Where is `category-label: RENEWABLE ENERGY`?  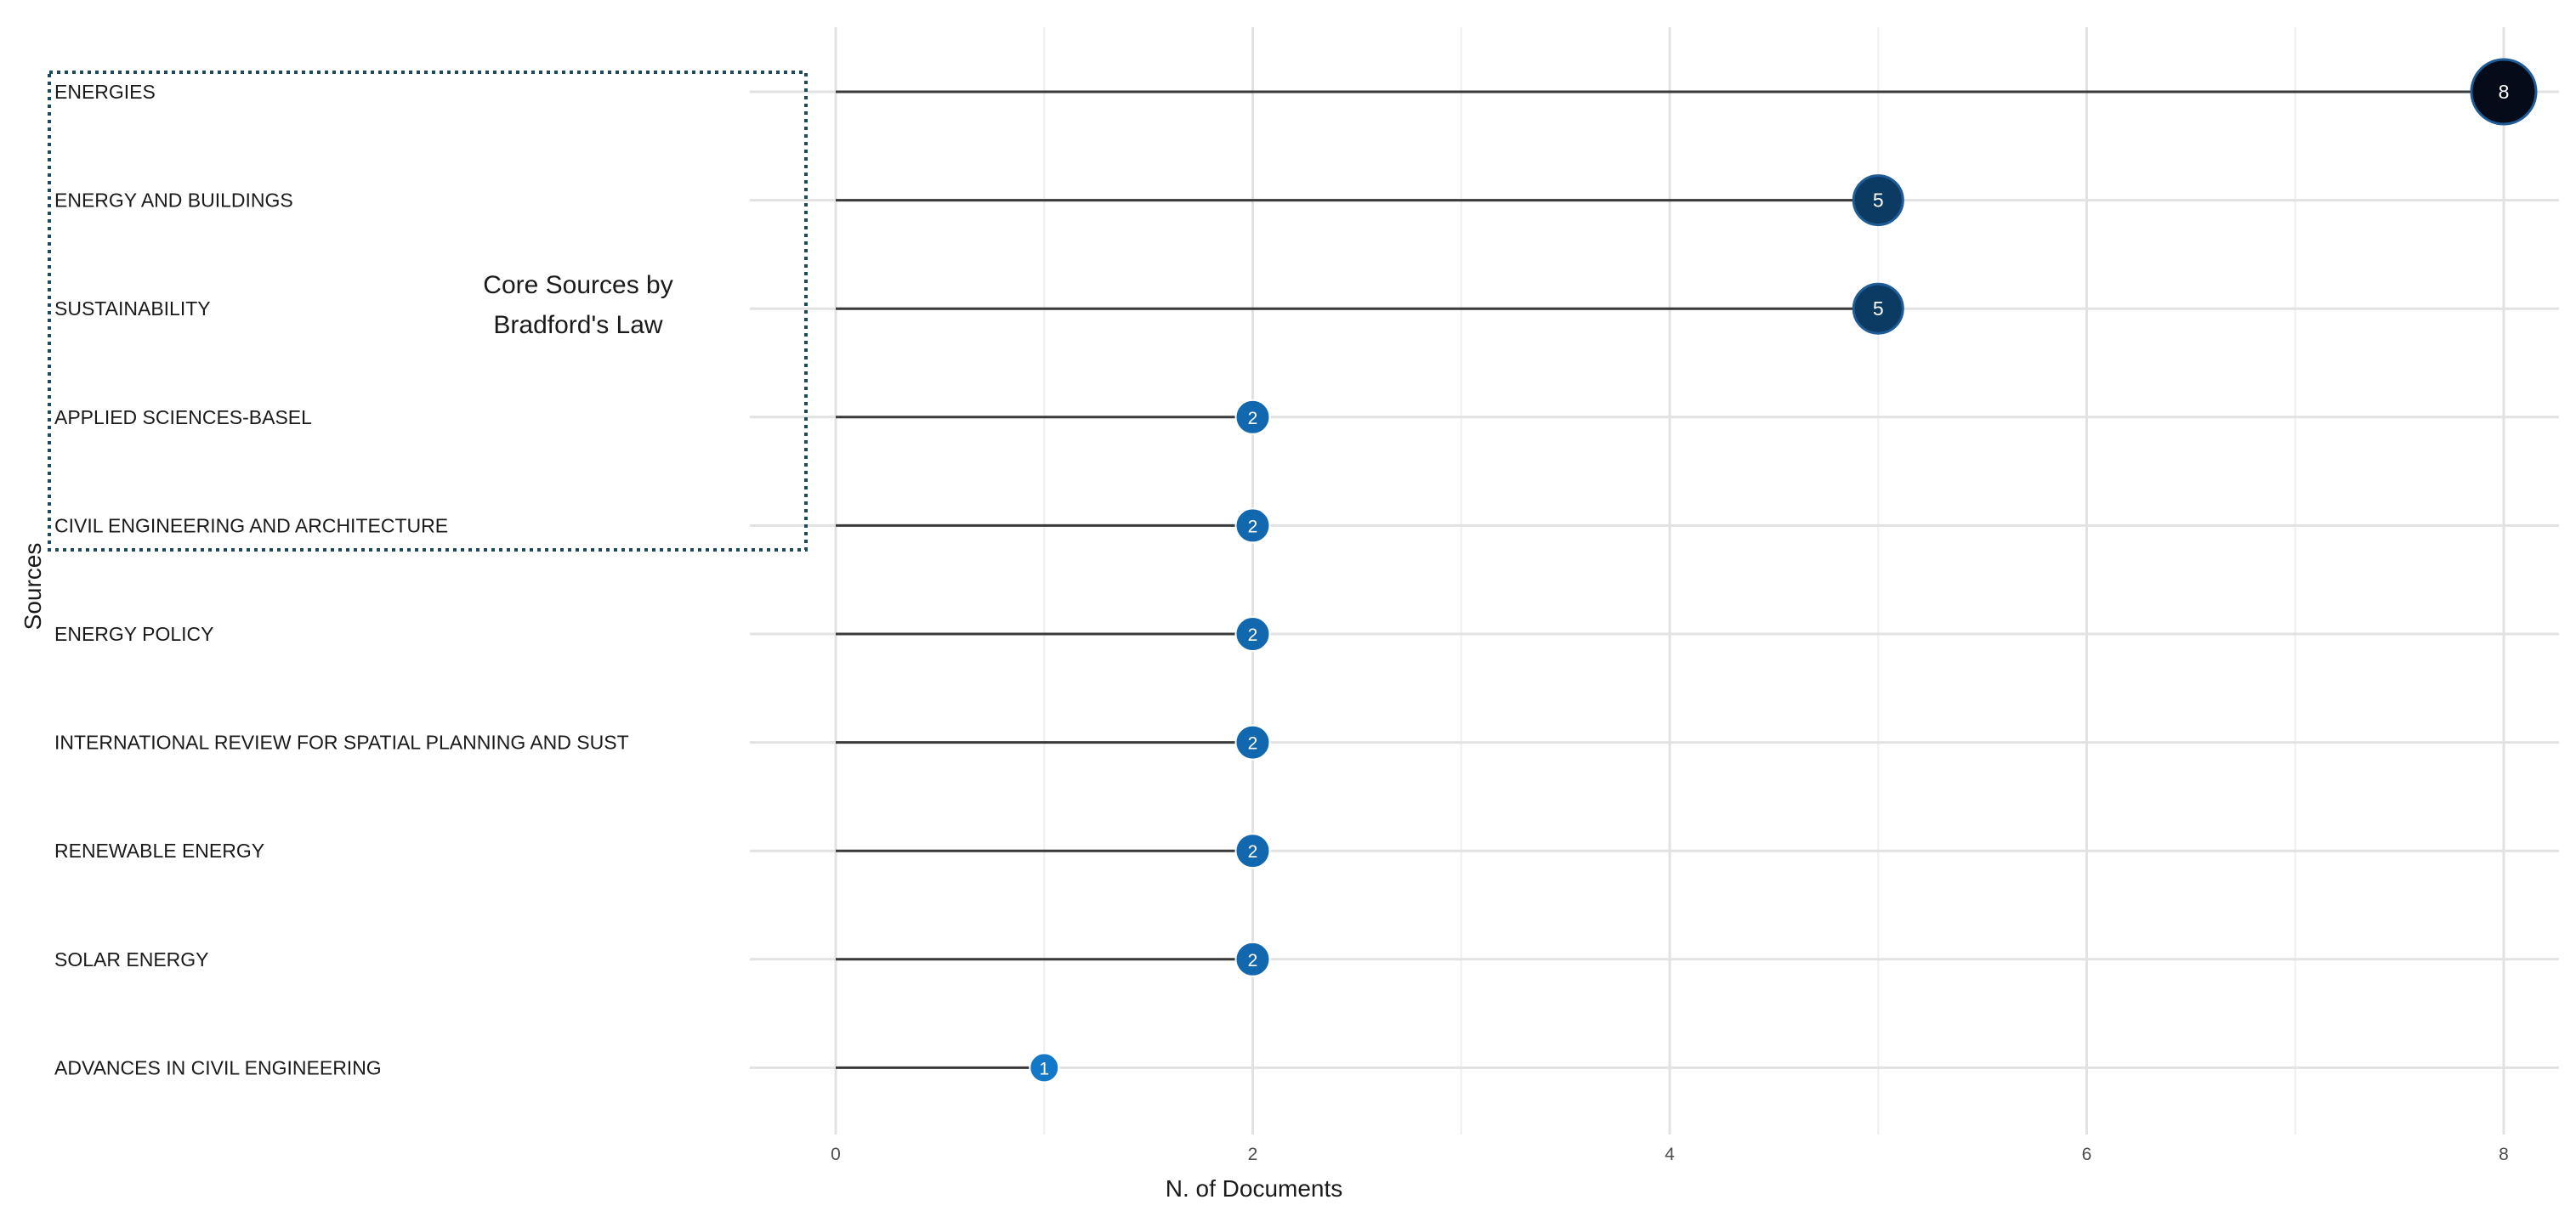
category-label: RENEWABLE ENERGY is located at coordinates (159, 851).